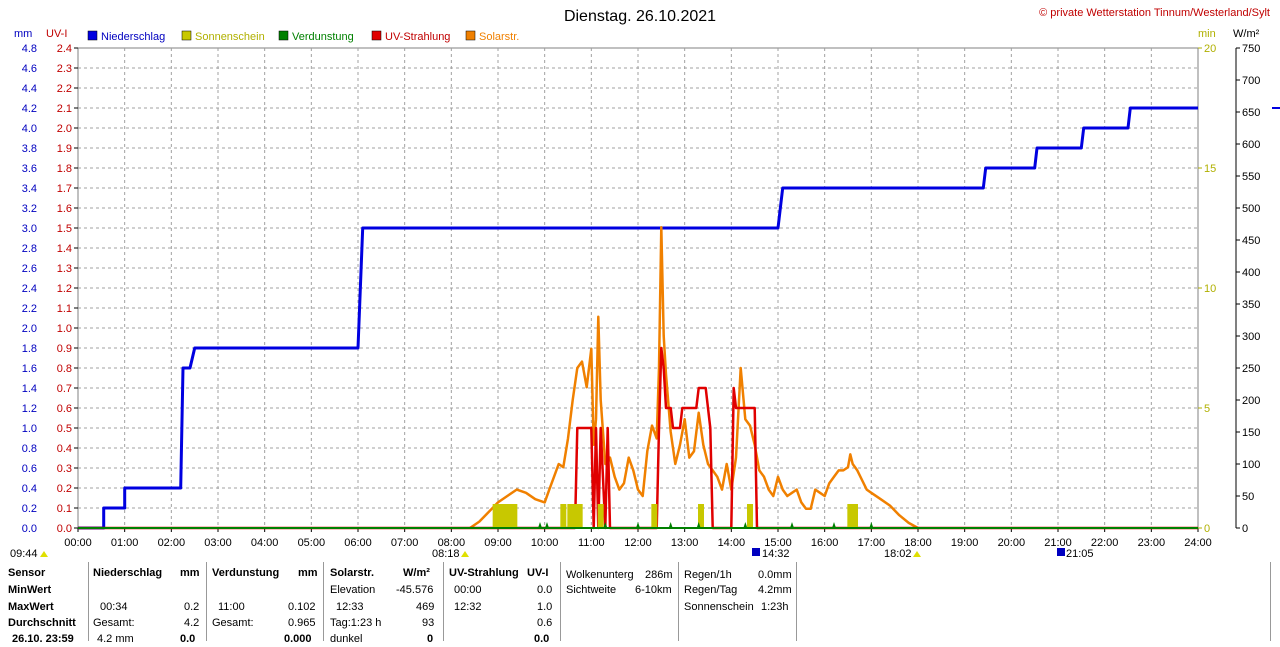 Image resolution: width=1280 pixels, height=647 pixels. Describe the element at coordinates (1210, 289) in the screenshot. I see `min-tick-label: 10` at that location.